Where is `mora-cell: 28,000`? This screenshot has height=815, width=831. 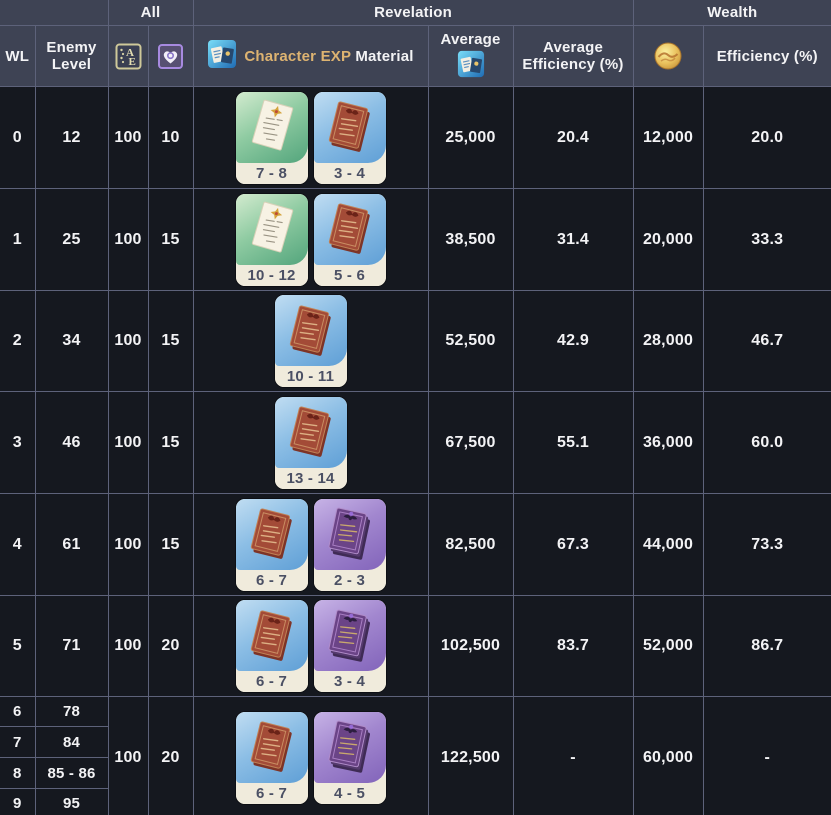 mora-cell: 28,000 is located at coordinates (668, 341).